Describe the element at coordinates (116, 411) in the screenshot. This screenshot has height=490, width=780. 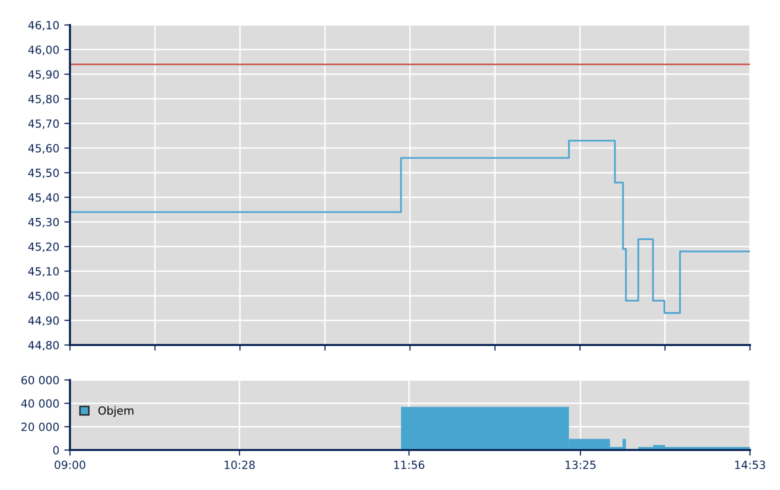
I see `legend-label: Objem` at that location.